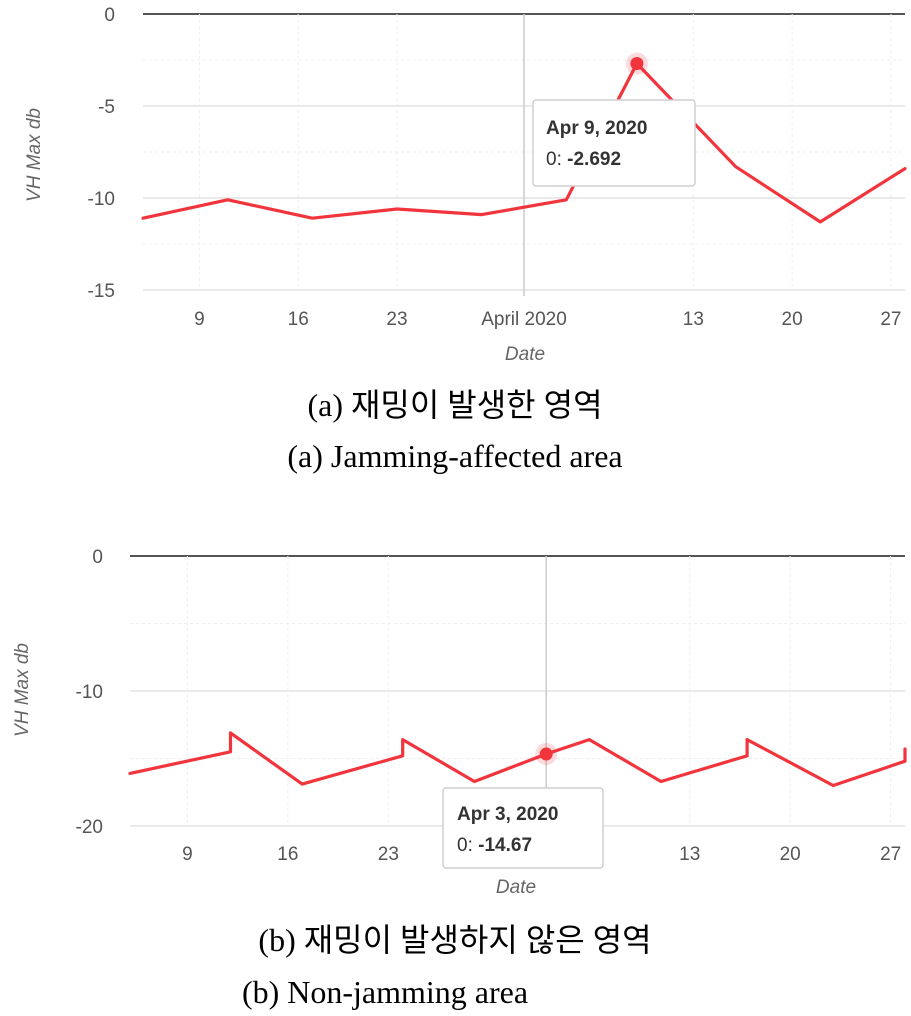 Image resolution: width=911 pixels, height=1016 pixels. I want to click on tooltip-b-series-label: 0:, so click(465, 845).